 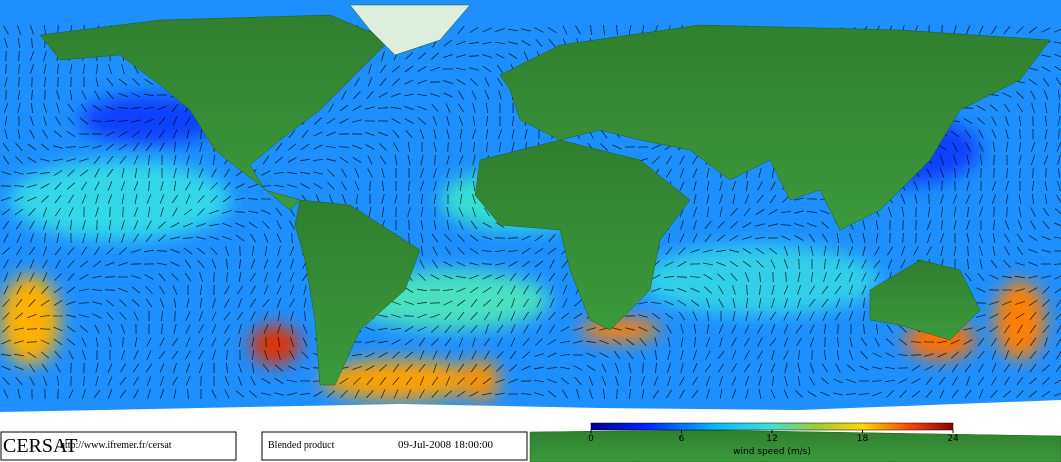 What do you see at coordinates (40, 446) in the screenshot?
I see `logo: CERSAT` at bounding box center [40, 446].